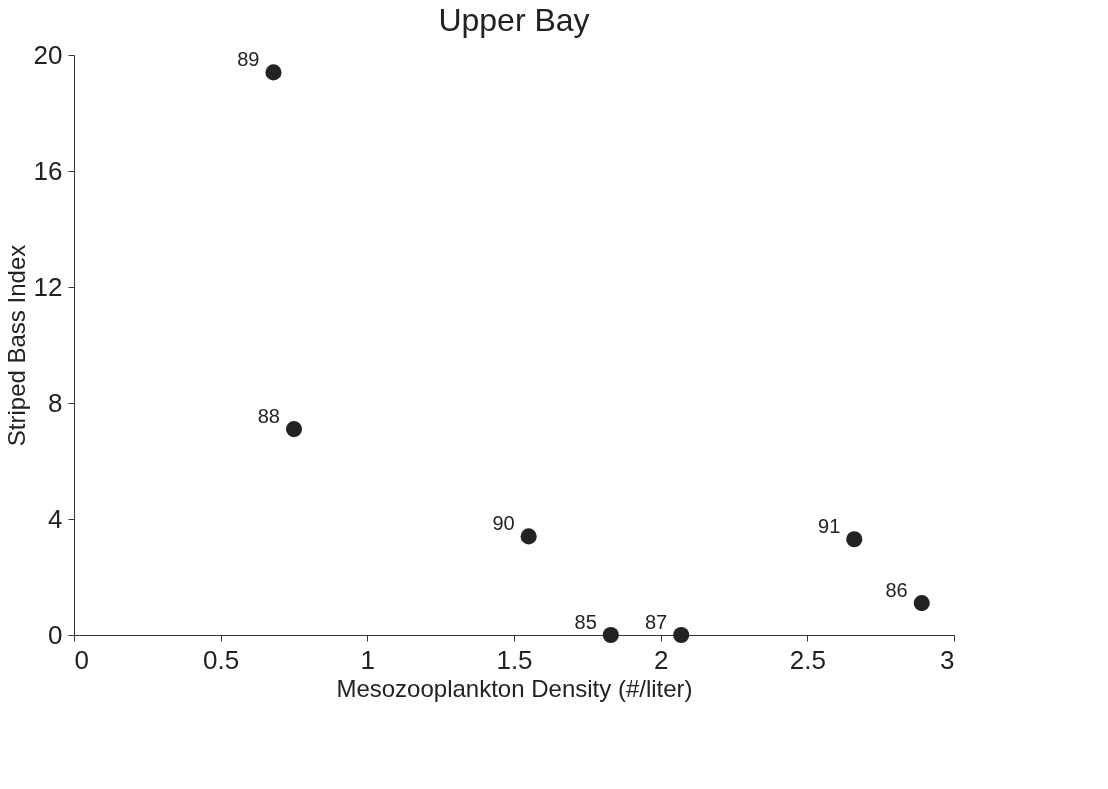 The height and width of the screenshot is (789, 1108). What do you see at coordinates (807, 659) in the screenshot?
I see `x-tick-label: 2.5` at bounding box center [807, 659].